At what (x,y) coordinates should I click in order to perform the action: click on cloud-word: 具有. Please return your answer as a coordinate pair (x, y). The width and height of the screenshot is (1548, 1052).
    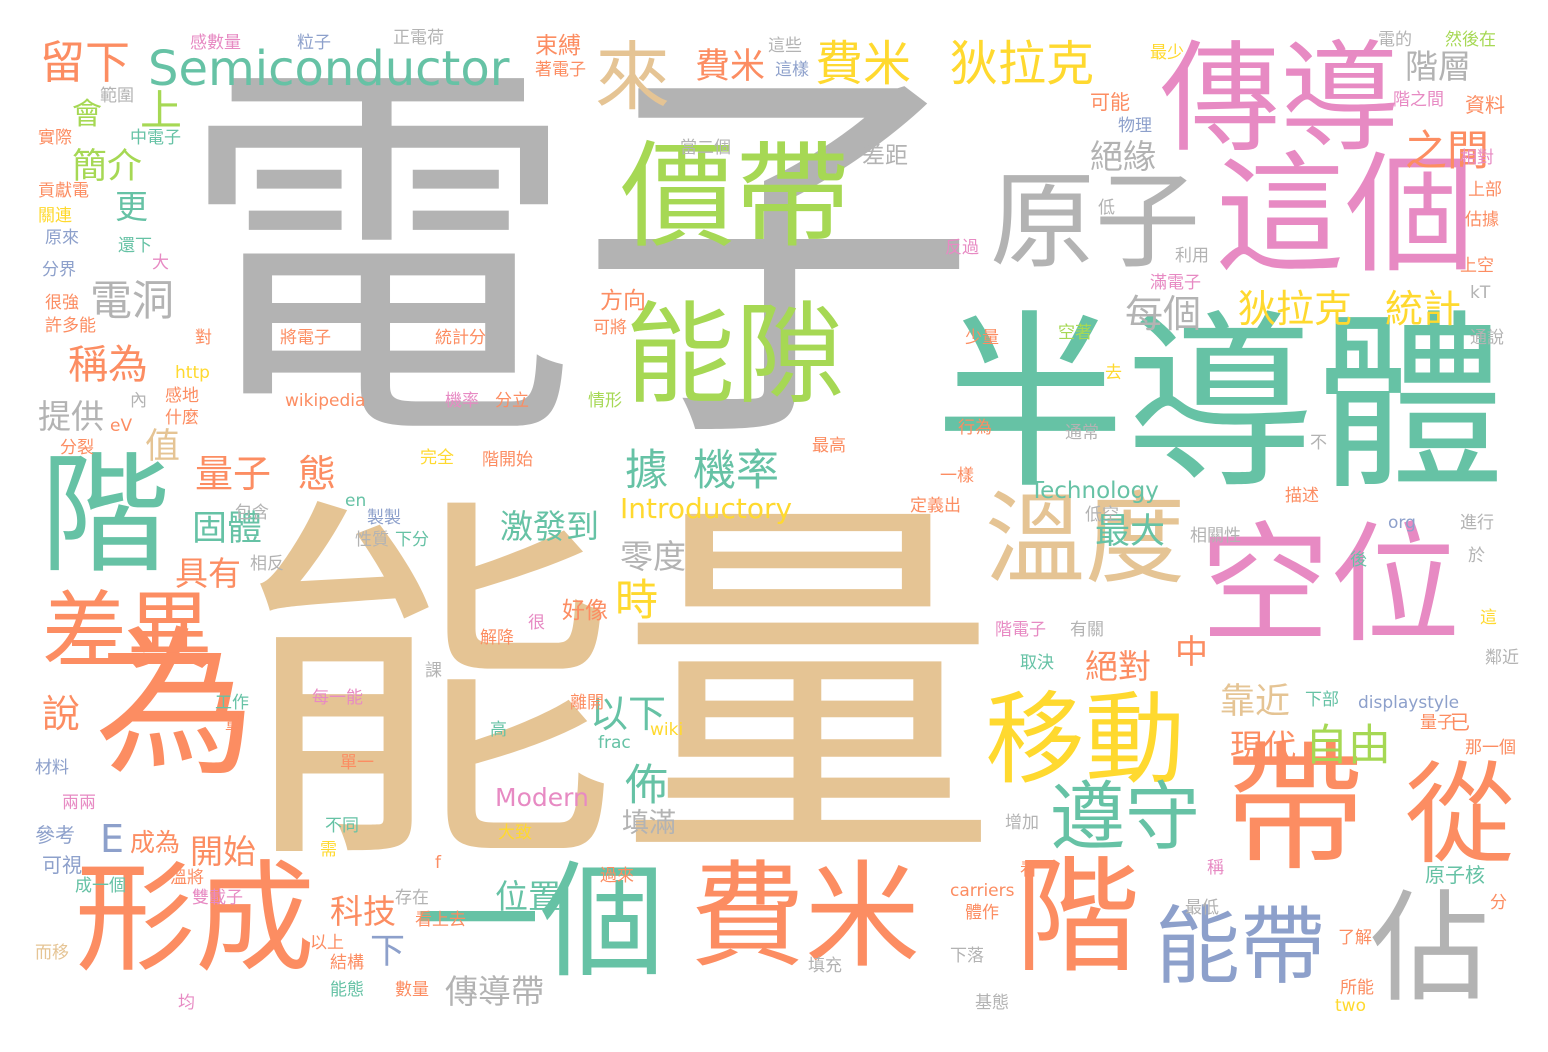
    Looking at the image, I should click on (208, 573).